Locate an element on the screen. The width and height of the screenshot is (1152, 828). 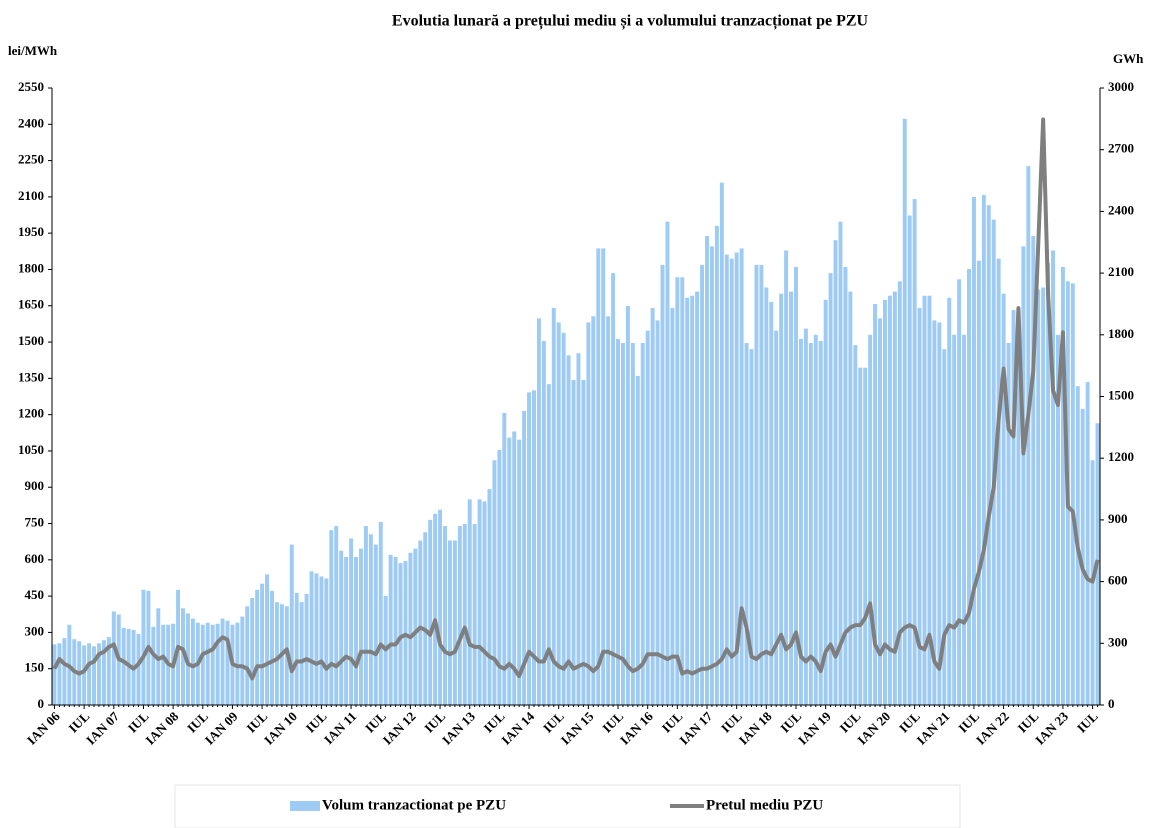
y2-tick-label: 1800 is located at coordinates (1121, 333).